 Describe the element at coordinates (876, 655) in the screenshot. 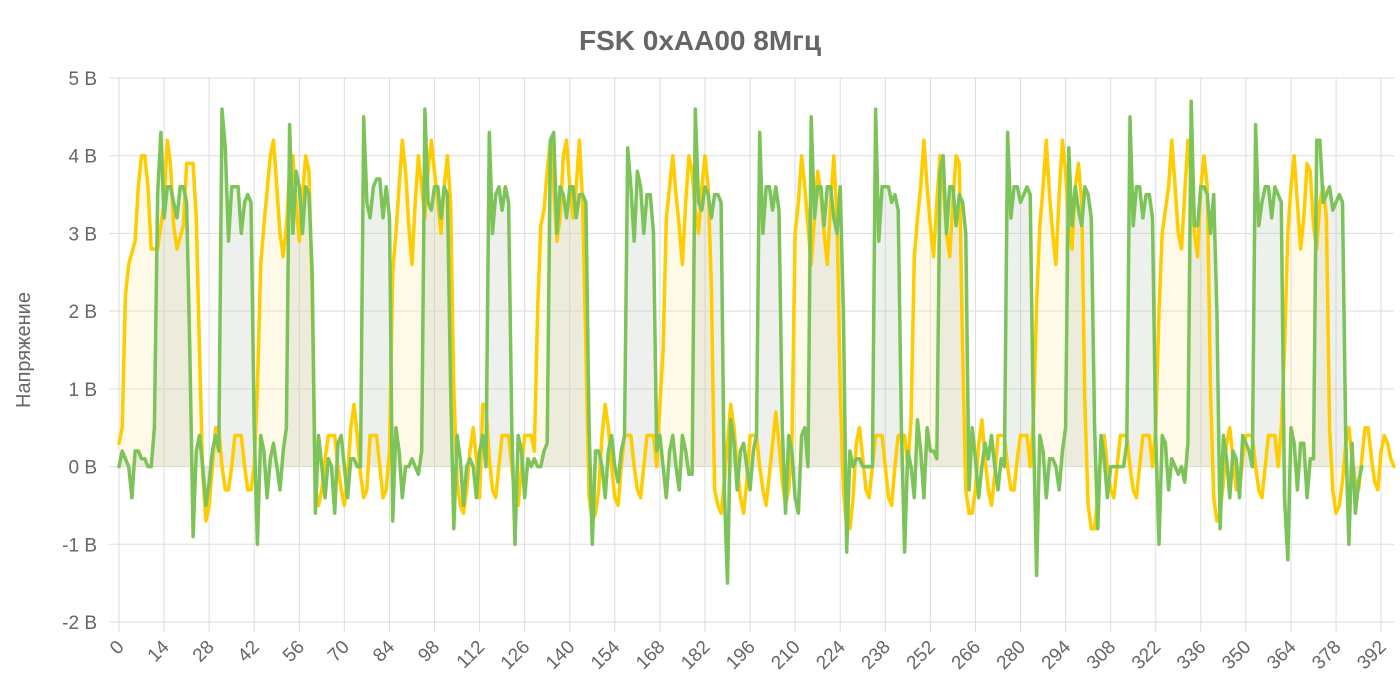

I see `x-tick-label: 238` at that location.